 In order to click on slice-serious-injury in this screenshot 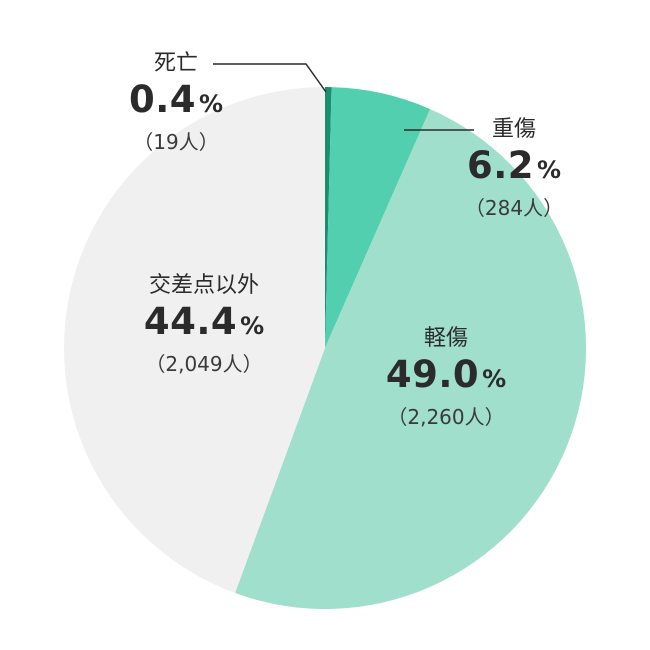, I will do `click(378, 217)`.